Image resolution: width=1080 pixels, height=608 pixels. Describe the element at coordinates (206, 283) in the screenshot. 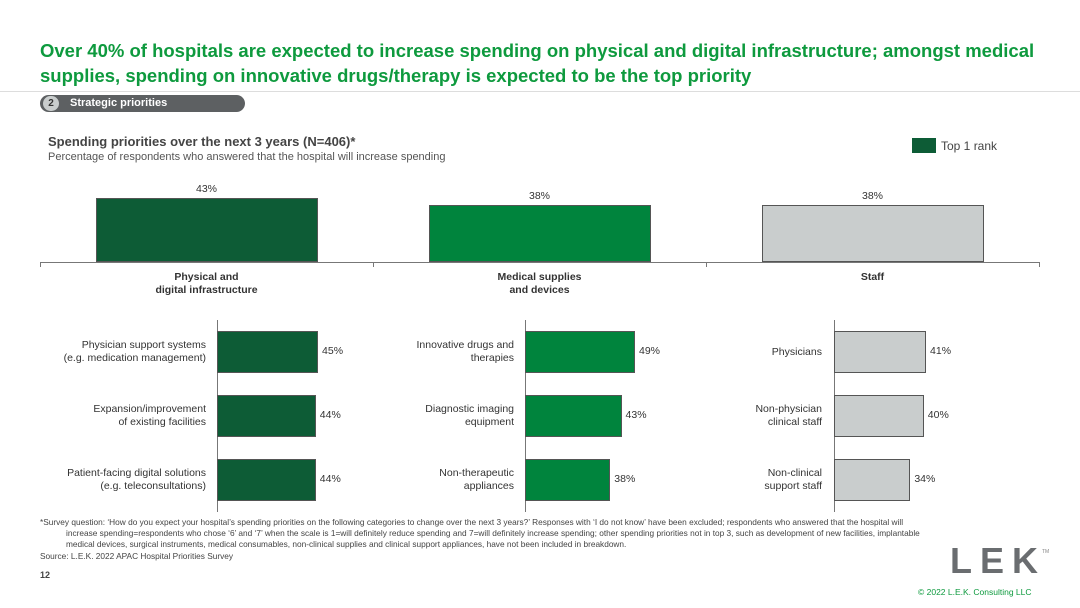

I see `category-label: Physical and digital infrastructure` at that location.